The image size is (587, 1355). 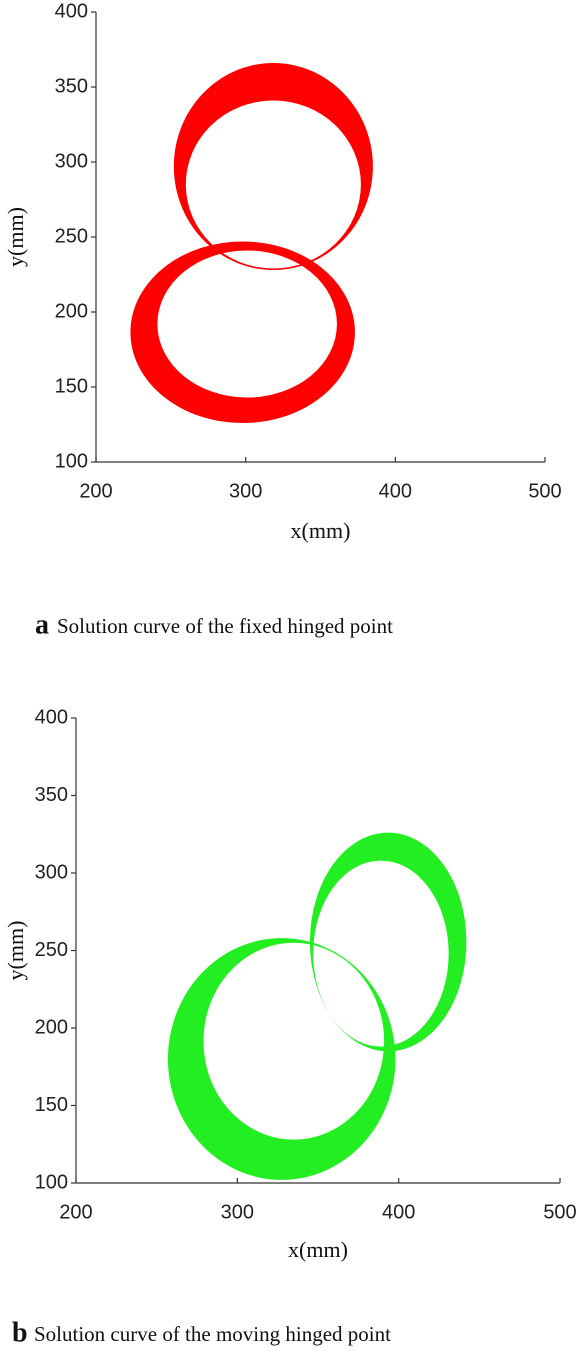 I want to click on caption-label: b, so click(x=20, y=1332).